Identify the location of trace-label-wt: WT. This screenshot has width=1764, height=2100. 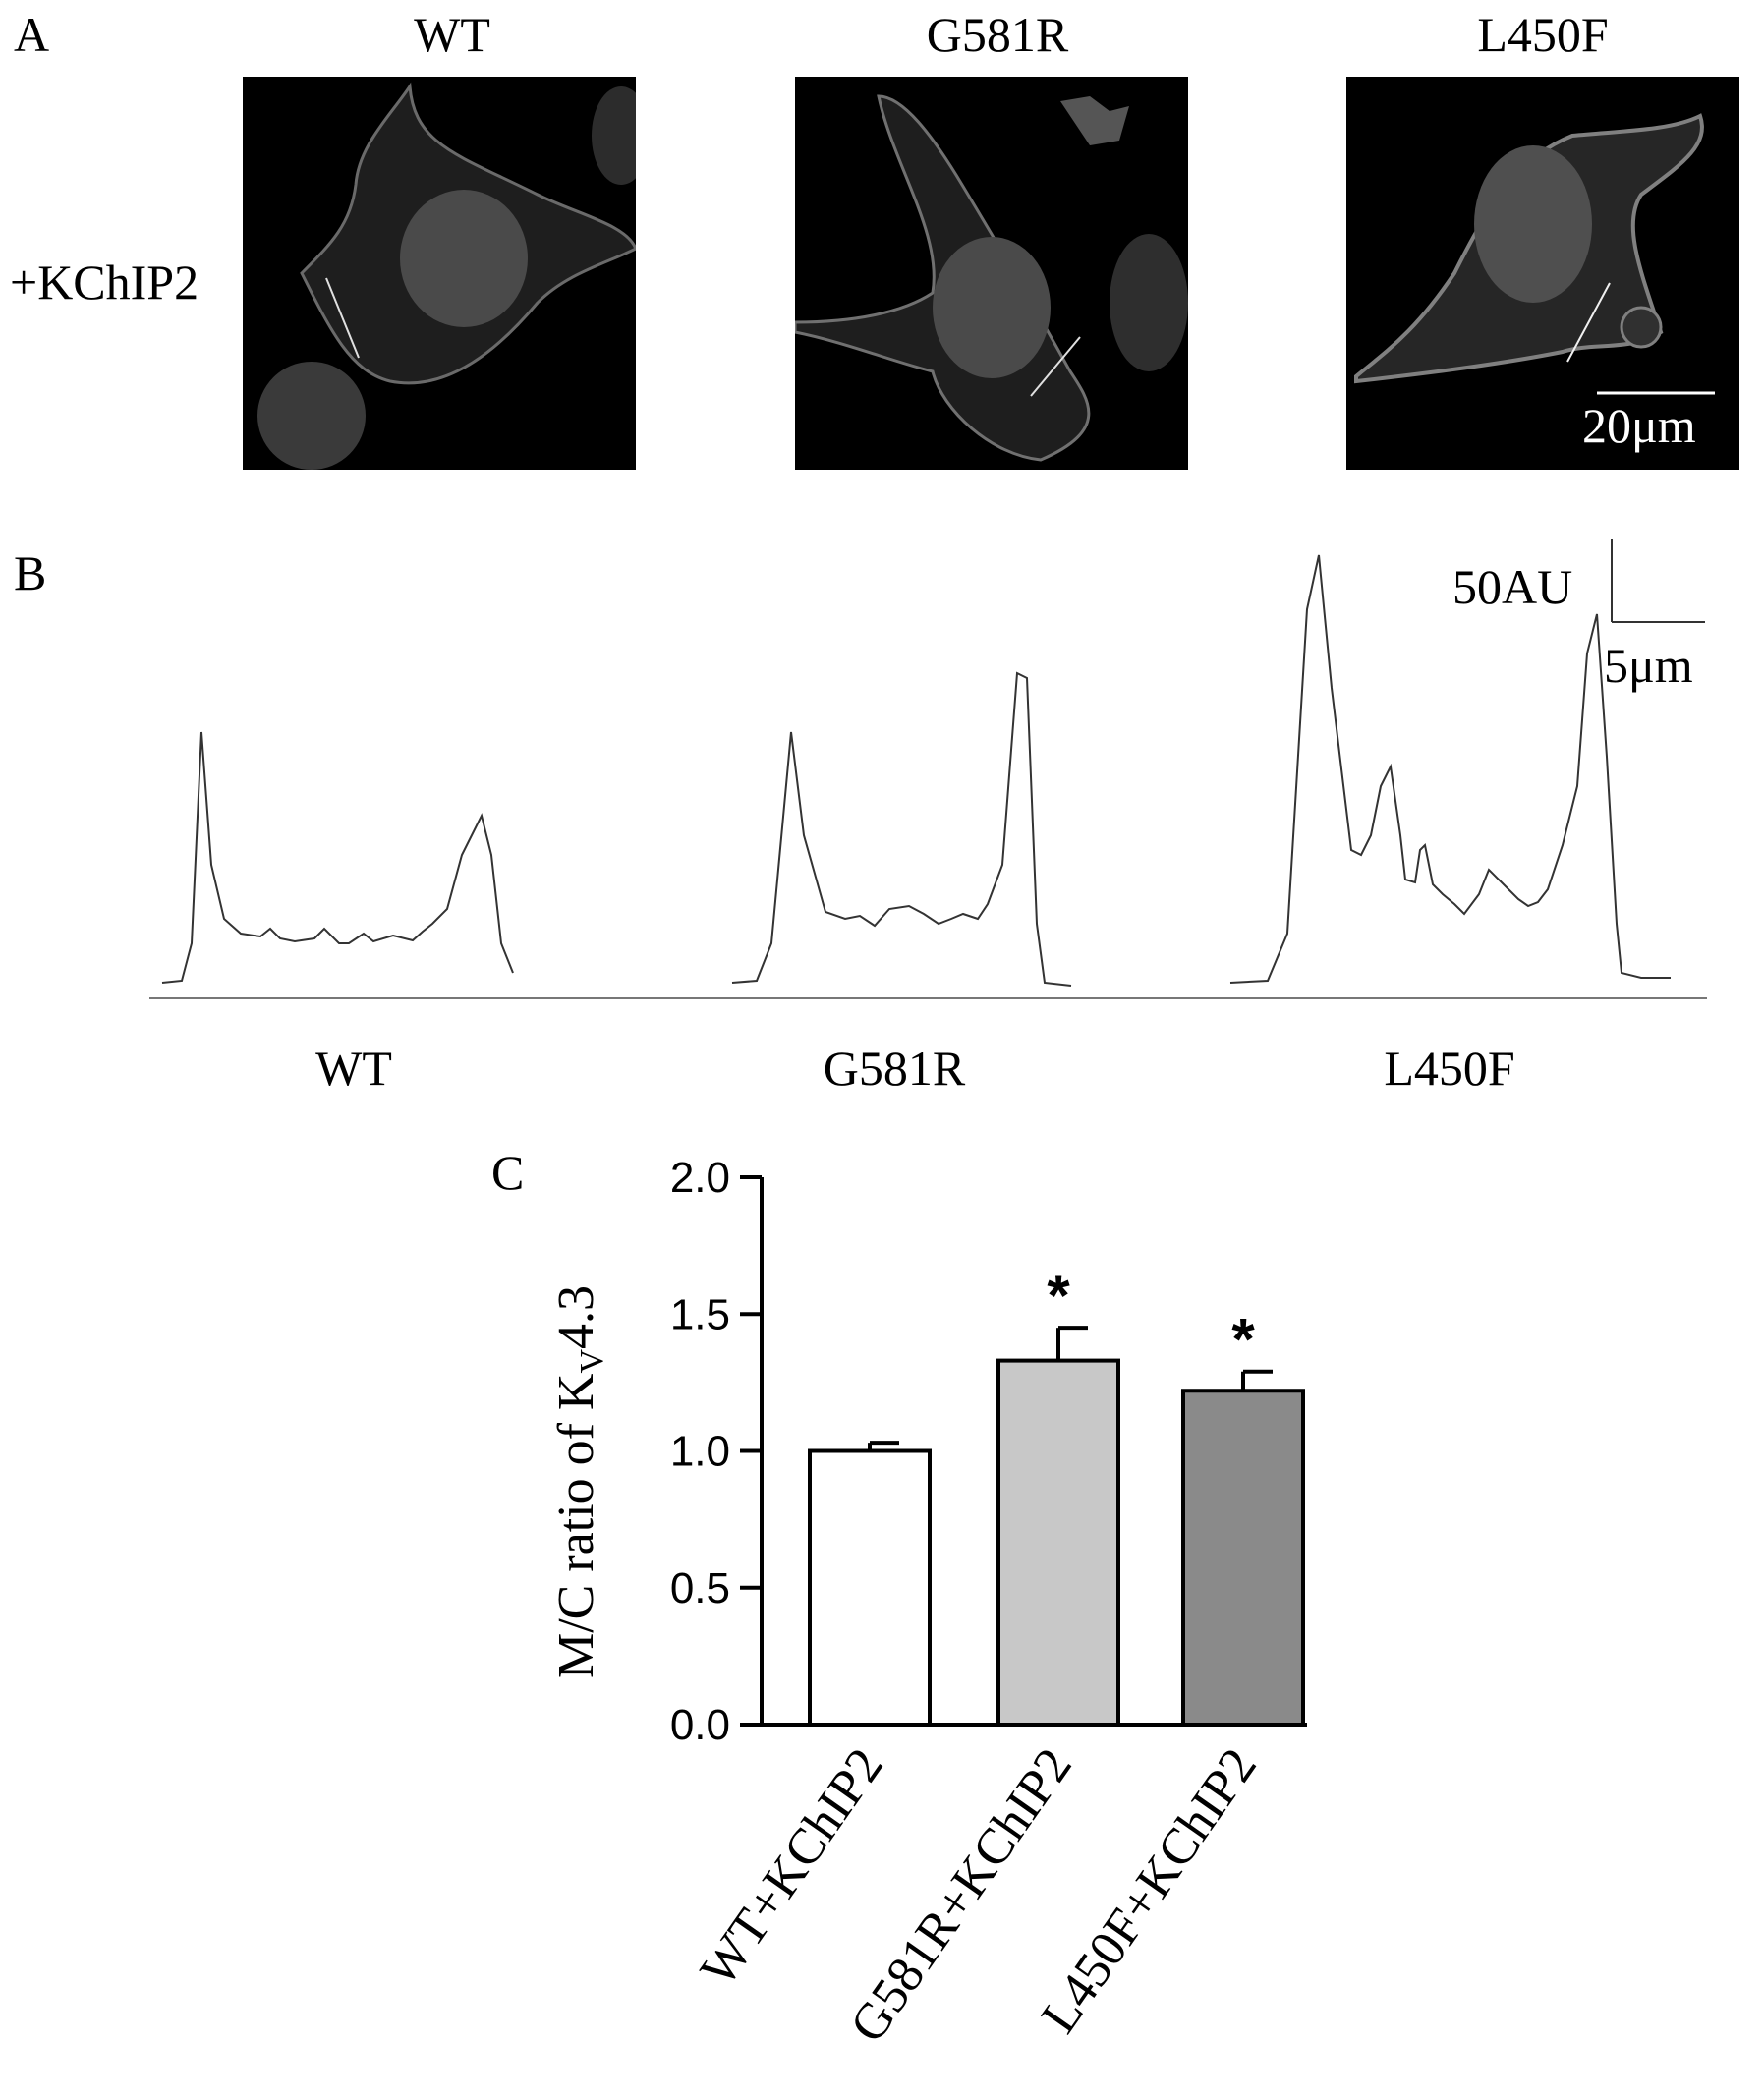
(353, 1068).